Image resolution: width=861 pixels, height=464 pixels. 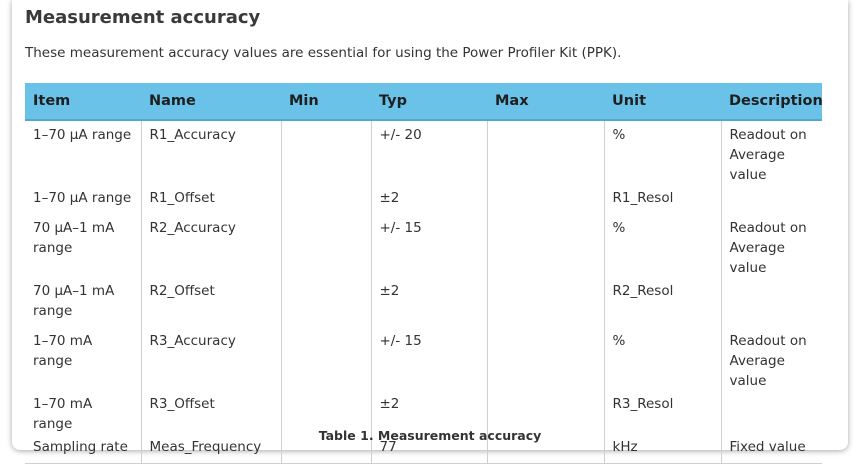 I want to click on table-caption: Table 1. Measurement accuracy, so click(x=430, y=435).